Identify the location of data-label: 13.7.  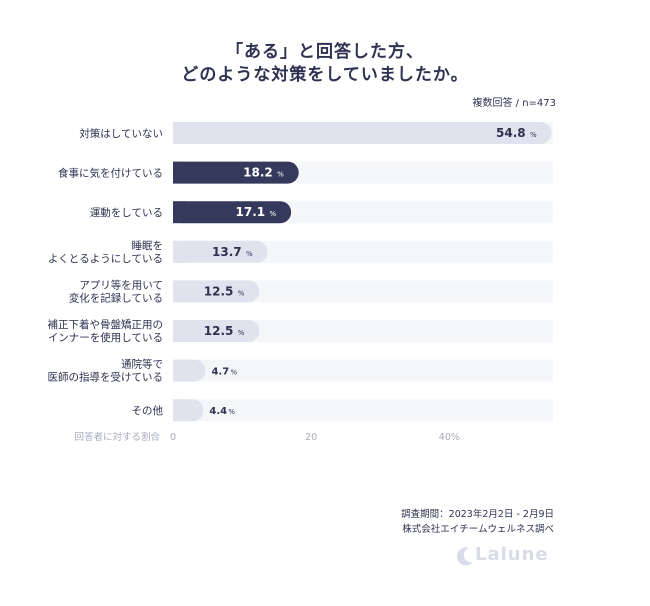
(227, 252).